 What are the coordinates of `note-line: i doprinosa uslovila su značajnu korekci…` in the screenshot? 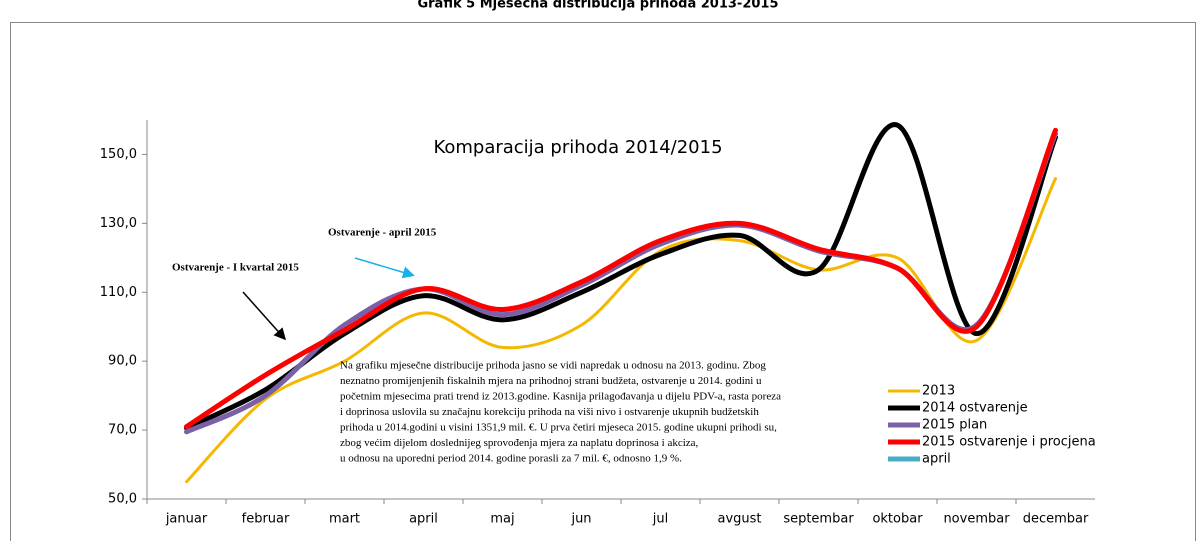 It's located at (549, 412).